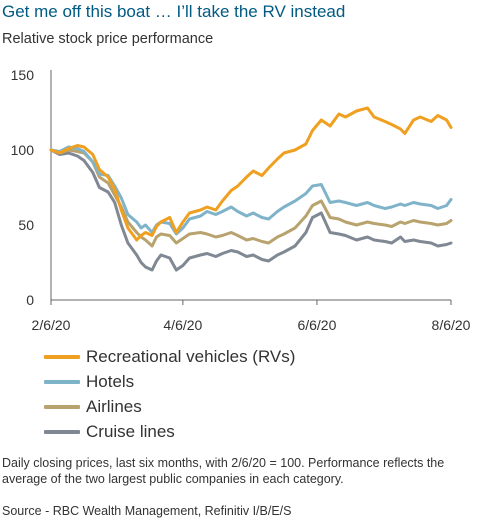  Describe the element at coordinates (130, 431) in the screenshot. I see `legend-label-cruise: Cruise lines` at that location.